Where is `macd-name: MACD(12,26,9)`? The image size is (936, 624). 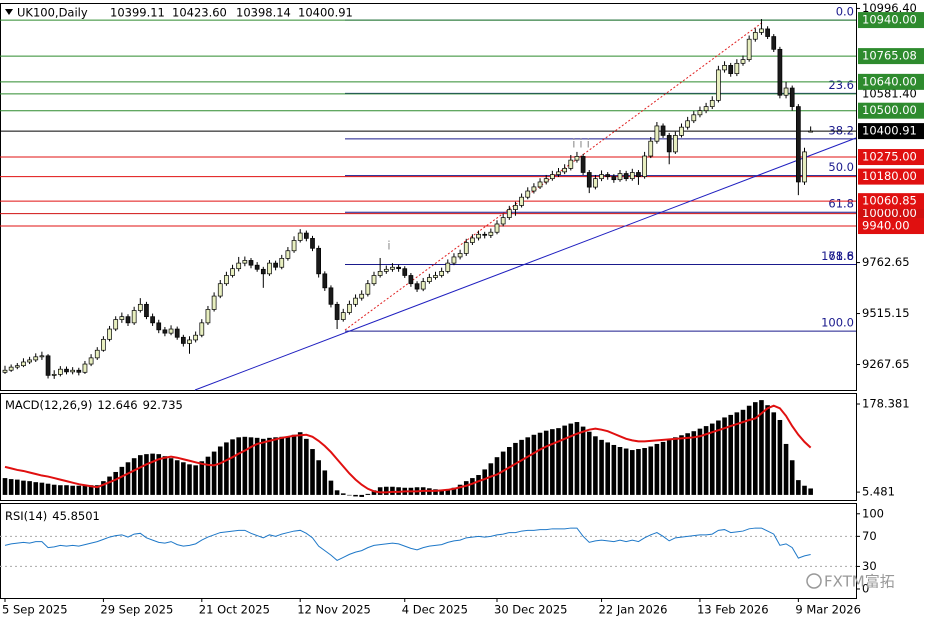
macd-name: MACD(12,26,9) is located at coordinates (48, 405).